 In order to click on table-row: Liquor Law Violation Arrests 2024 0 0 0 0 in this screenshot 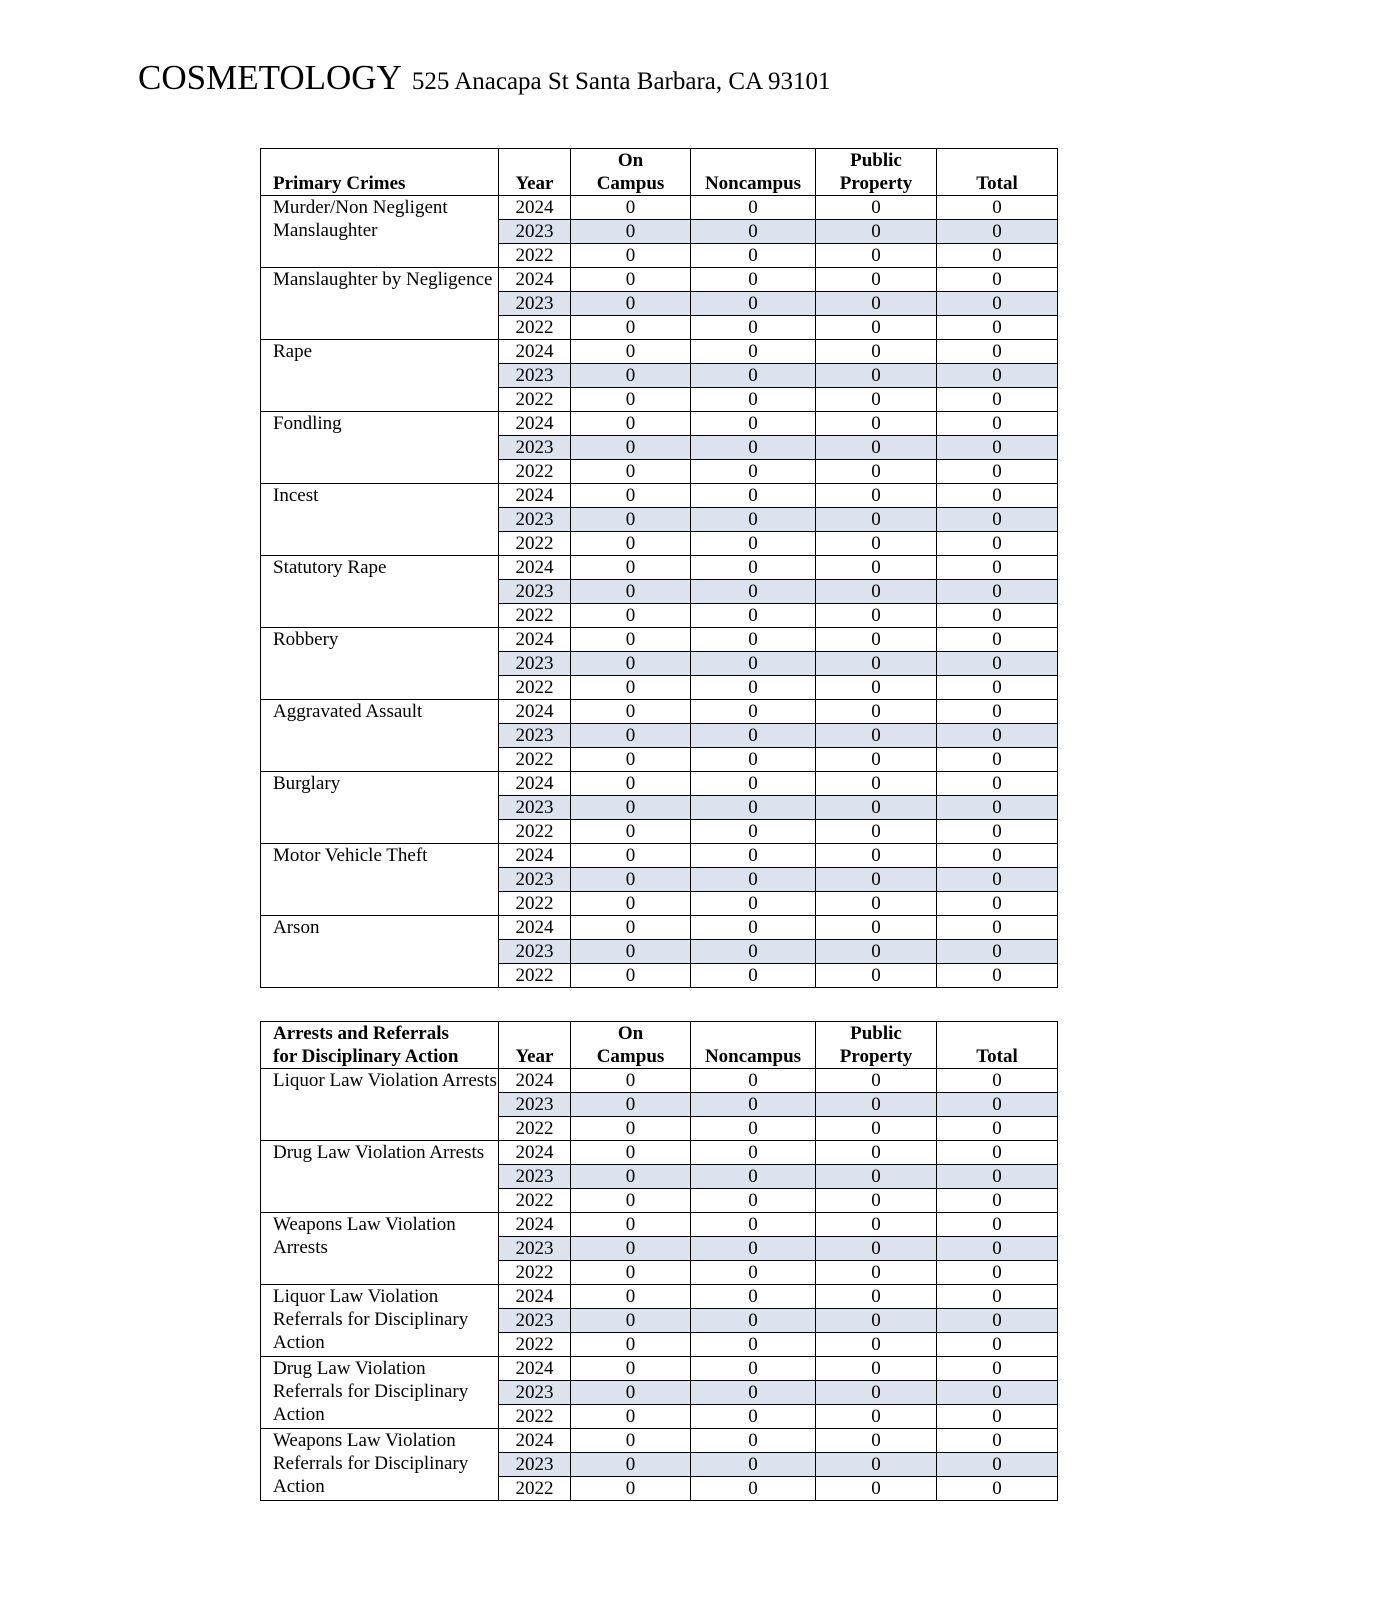, I will do `click(659, 1104)`.